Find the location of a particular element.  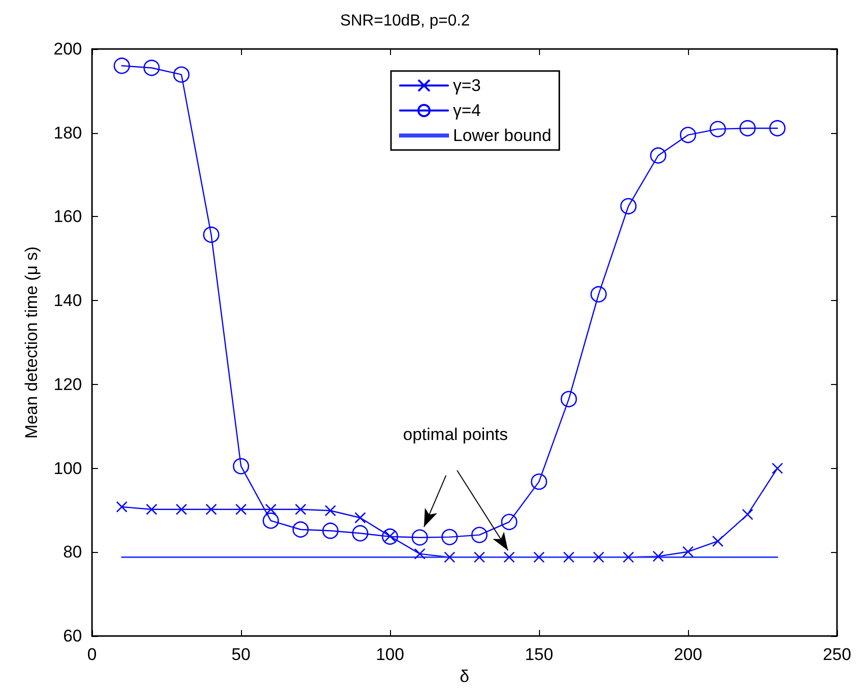

y-axis-title: Mean detection time (μ s) is located at coordinates (31, 342).